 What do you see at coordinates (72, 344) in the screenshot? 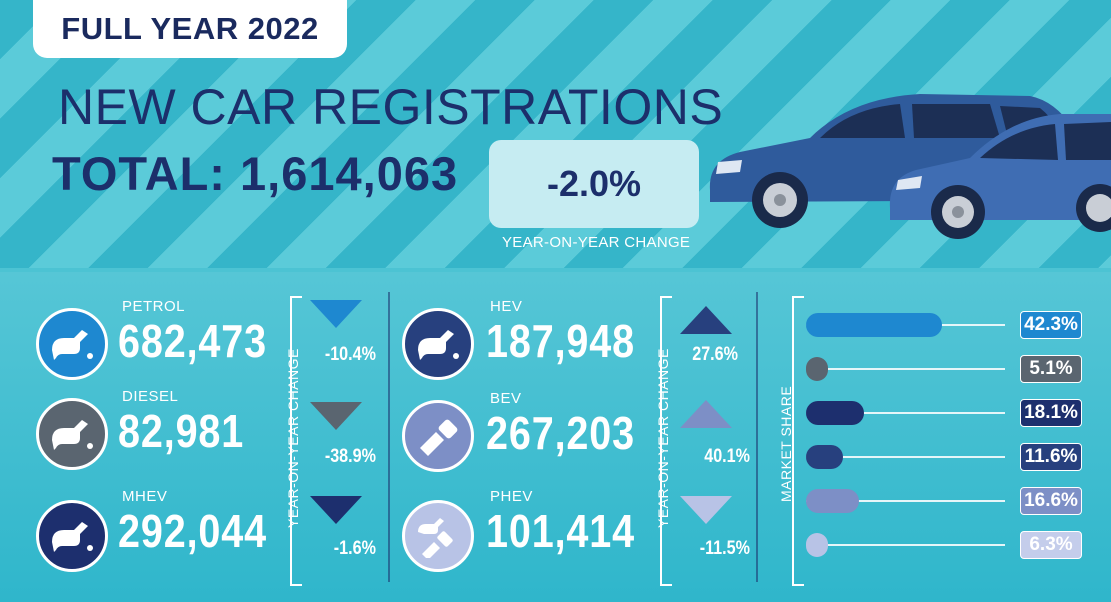
I see `petrol-fuel-pump-icon` at bounding box center [72, 344].